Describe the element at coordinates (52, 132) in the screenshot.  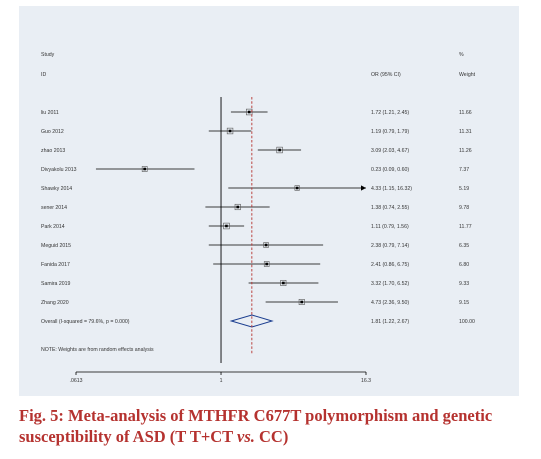
I see `study-label: Guo 2012` at that location.